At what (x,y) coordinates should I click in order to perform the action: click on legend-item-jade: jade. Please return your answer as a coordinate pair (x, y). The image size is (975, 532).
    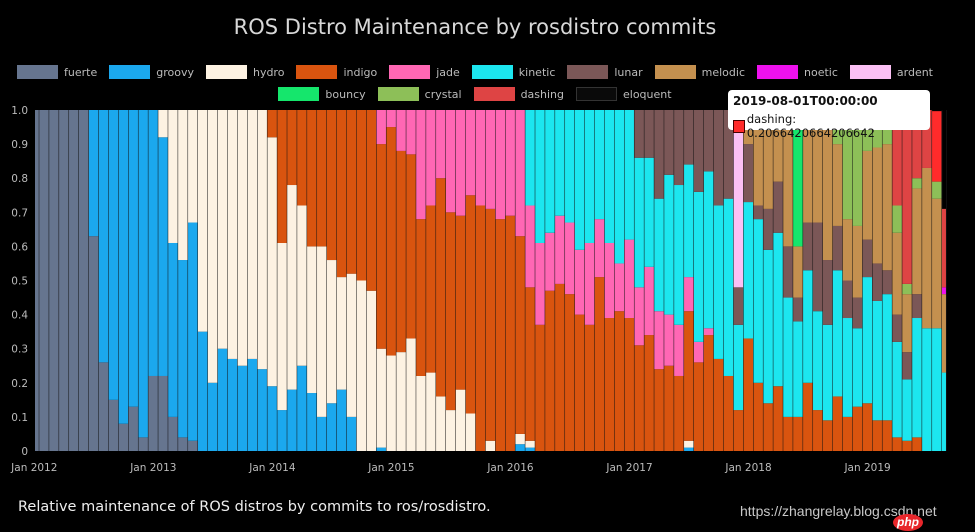
    Looking at the image, I should click on (424, 72).